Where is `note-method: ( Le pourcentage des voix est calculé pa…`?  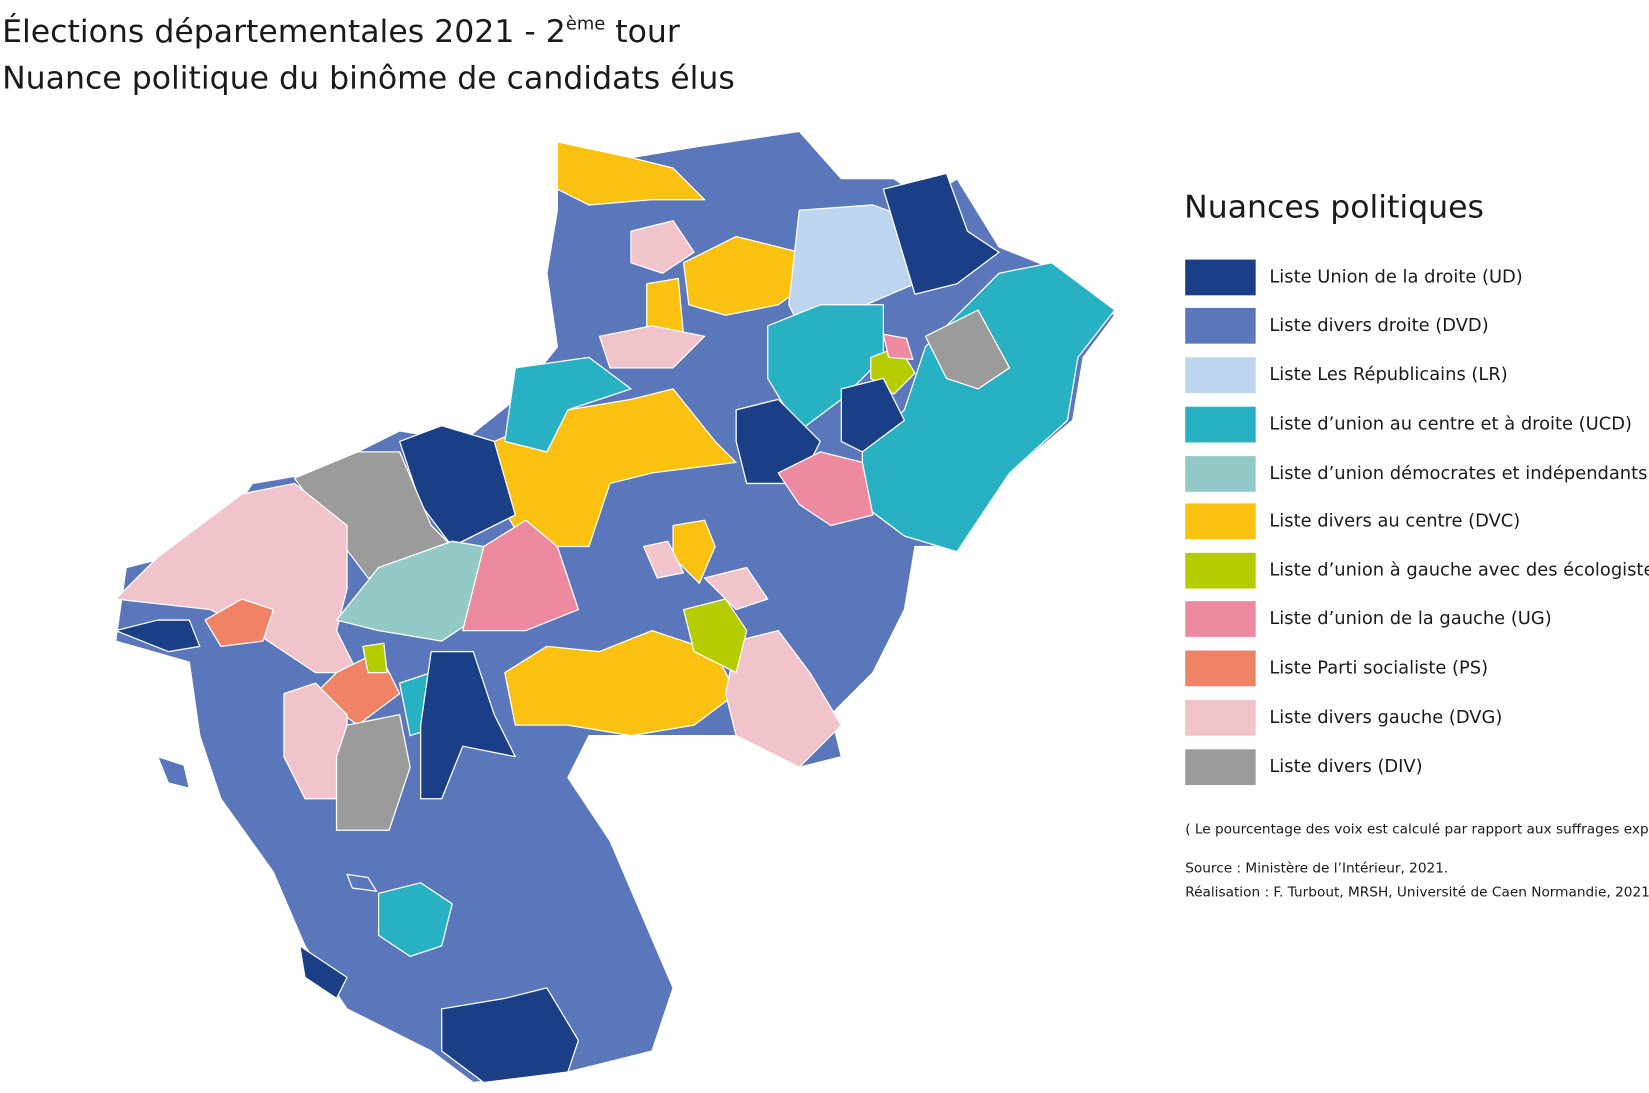 note-method: ( Le pourcentage des voix est calculé pa… is located at coordinates (1417, 829).